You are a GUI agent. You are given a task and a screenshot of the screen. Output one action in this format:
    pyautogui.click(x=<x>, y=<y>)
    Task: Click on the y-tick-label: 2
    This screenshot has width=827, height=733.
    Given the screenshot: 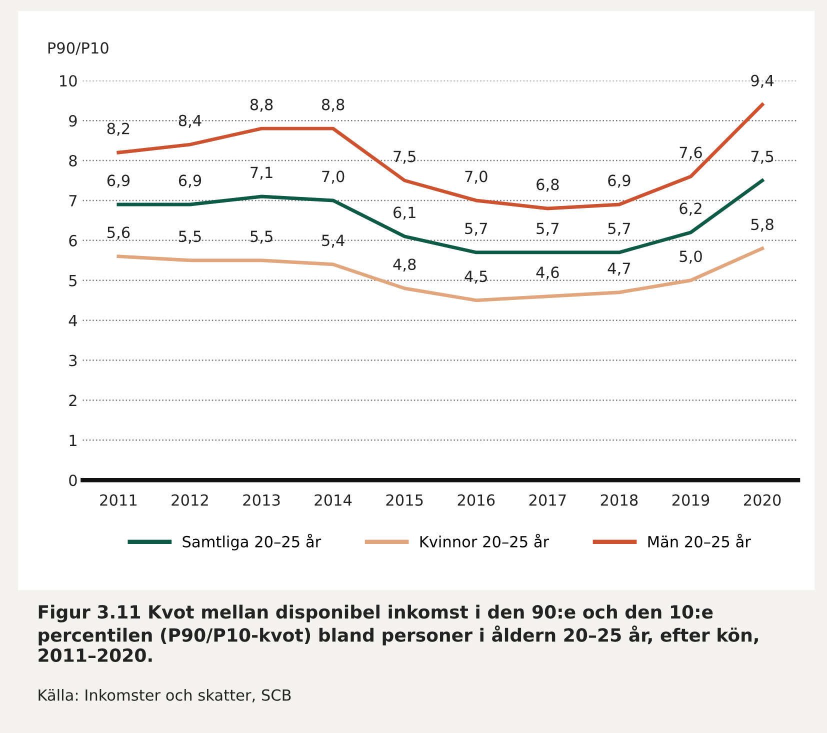 What is the action you would take?
    pyautogui.click(x=72, y=400)
    